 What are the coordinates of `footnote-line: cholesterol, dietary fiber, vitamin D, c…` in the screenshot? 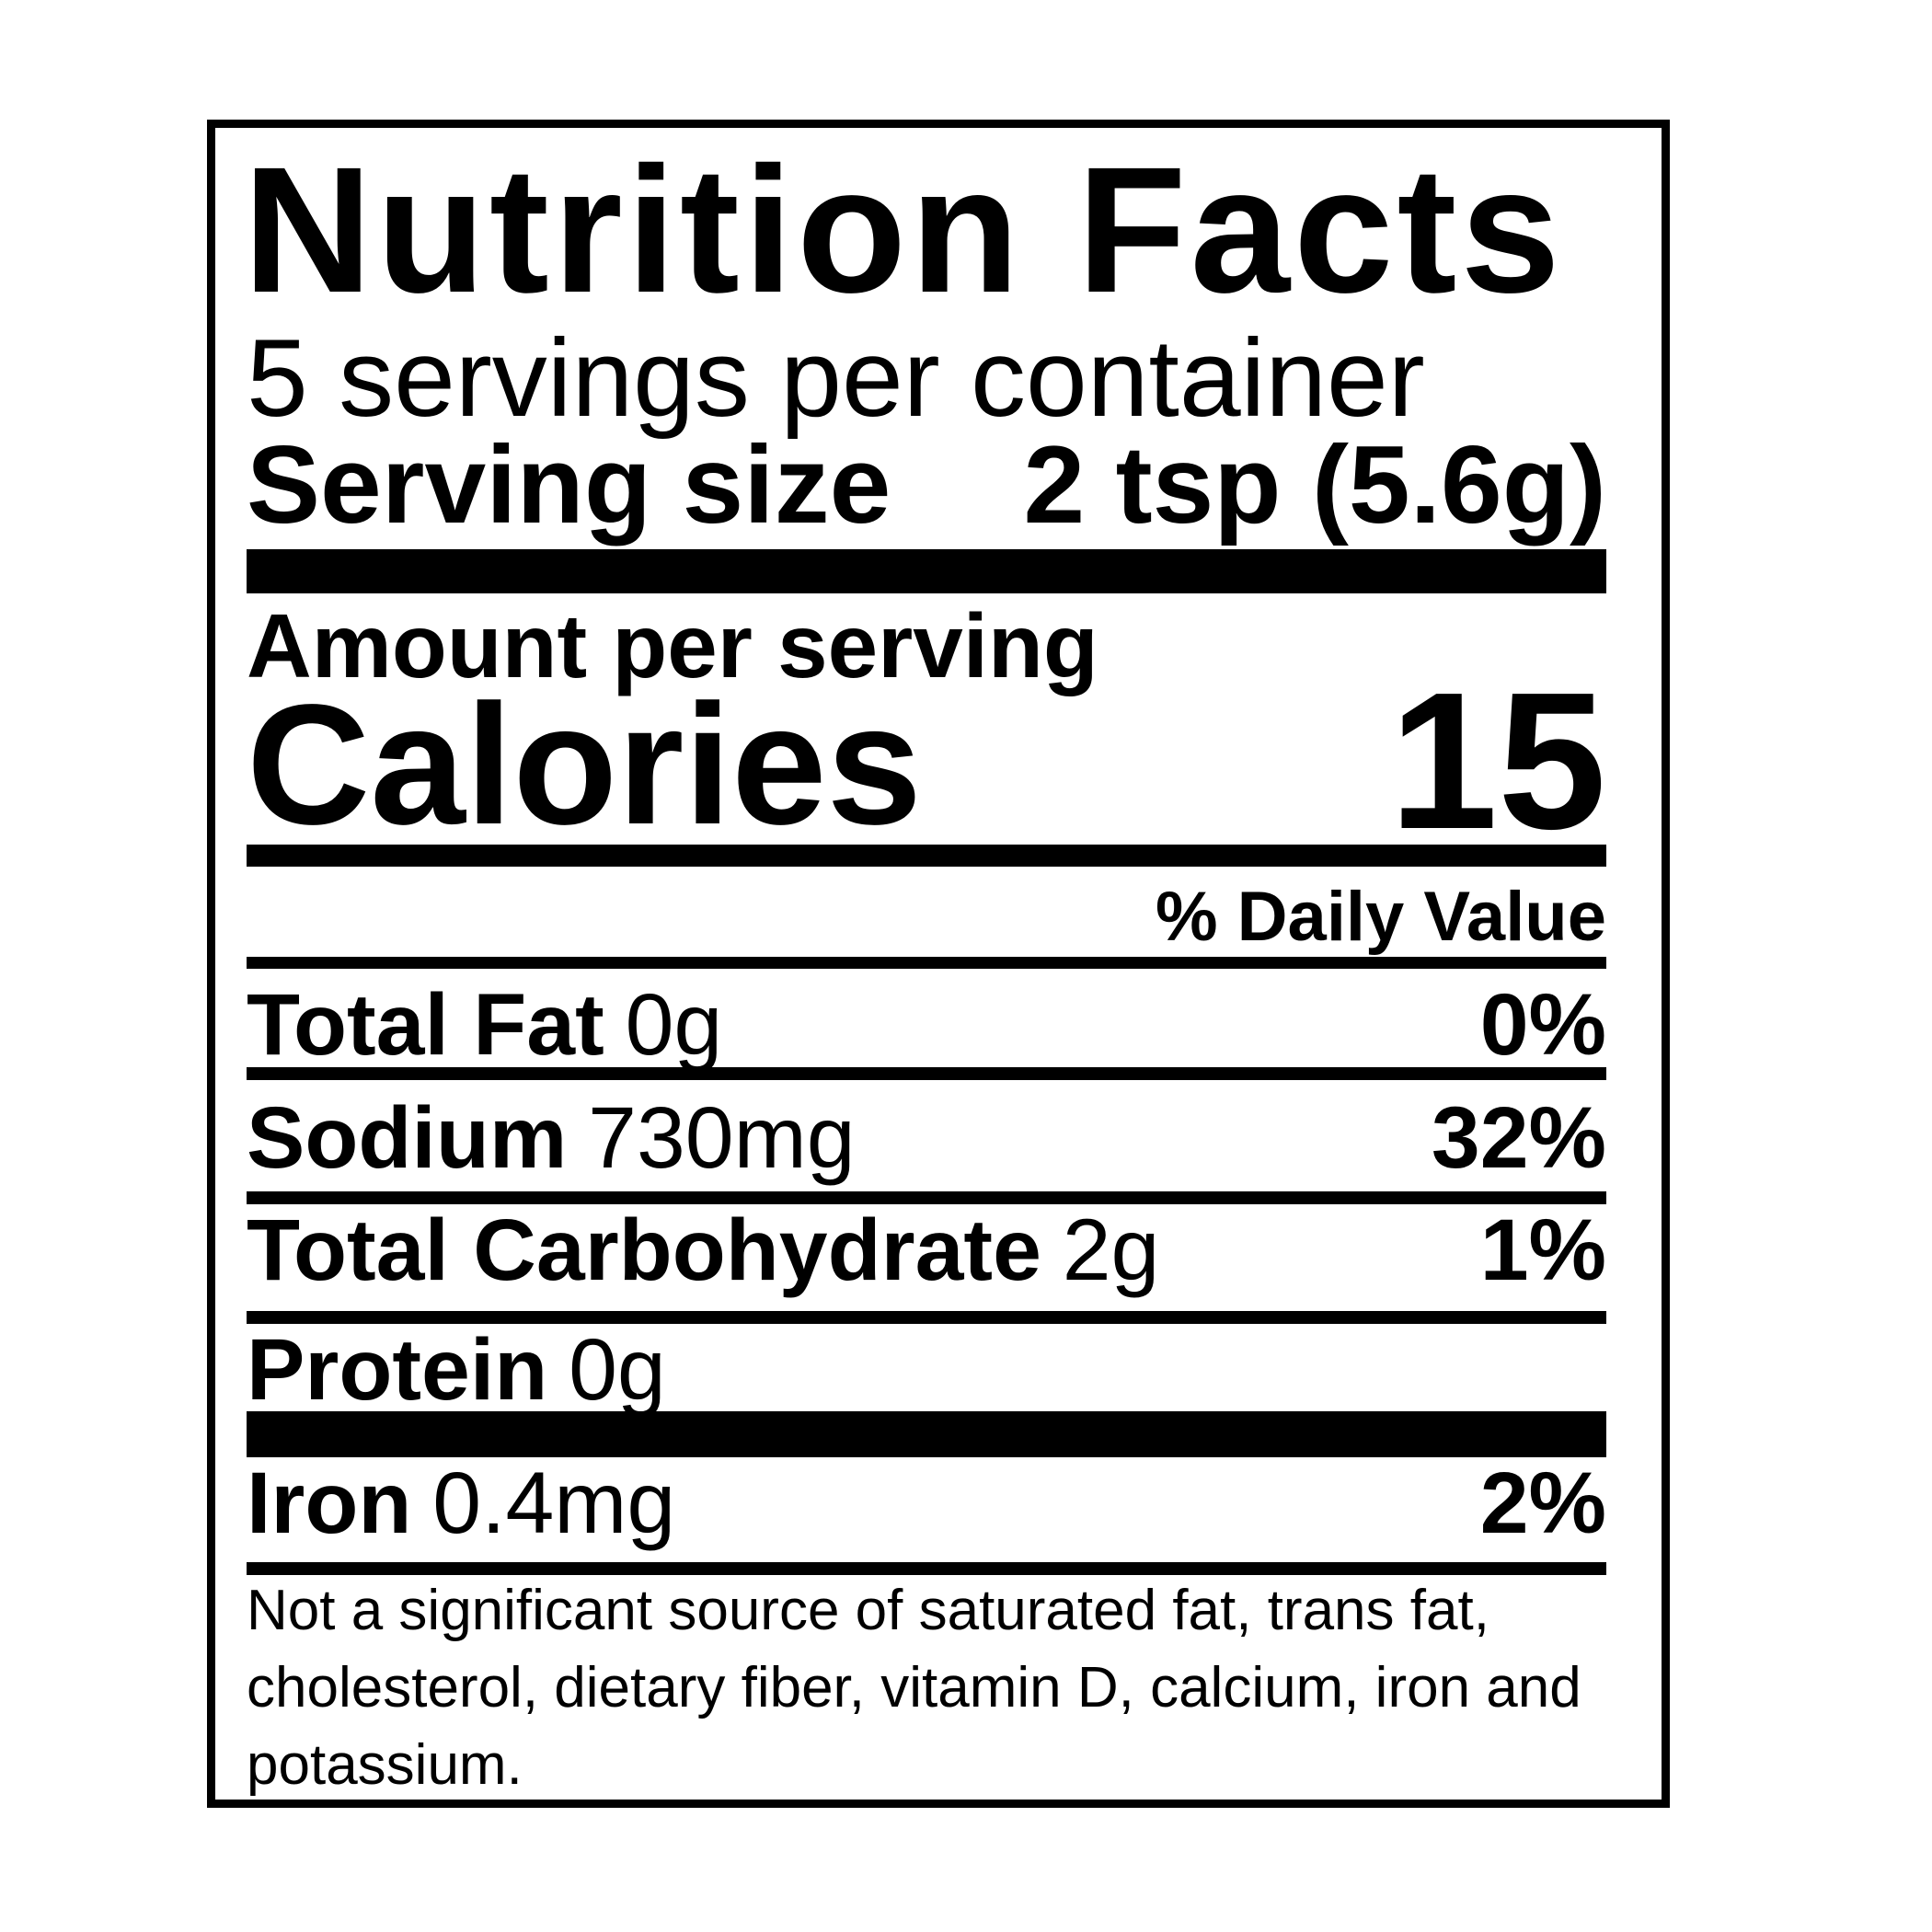 It's located at (914, 1687).